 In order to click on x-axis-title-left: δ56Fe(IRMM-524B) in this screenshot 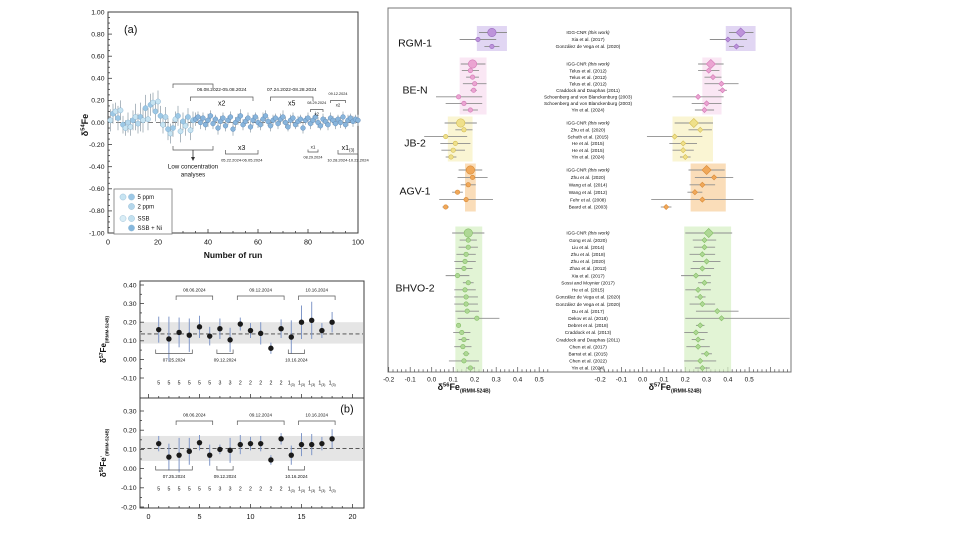, I will do `click(464, 388)`.